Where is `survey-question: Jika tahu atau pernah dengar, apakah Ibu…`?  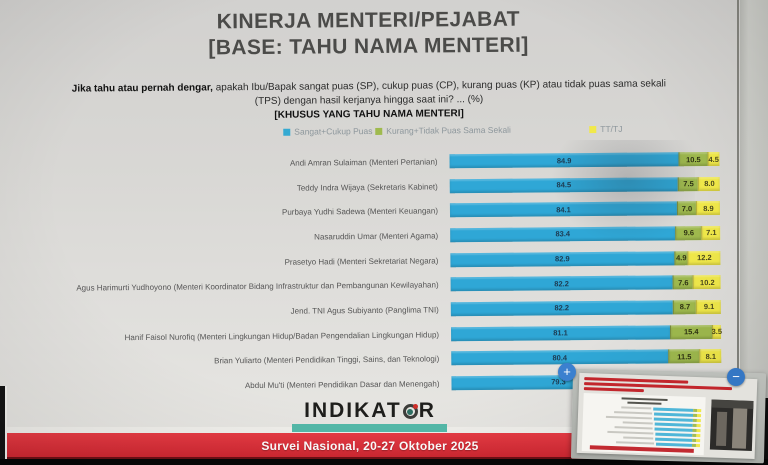
survey-question: Jika tahu atau pernah dengar, apakah Ibu… is located at coordinates (369, 100).